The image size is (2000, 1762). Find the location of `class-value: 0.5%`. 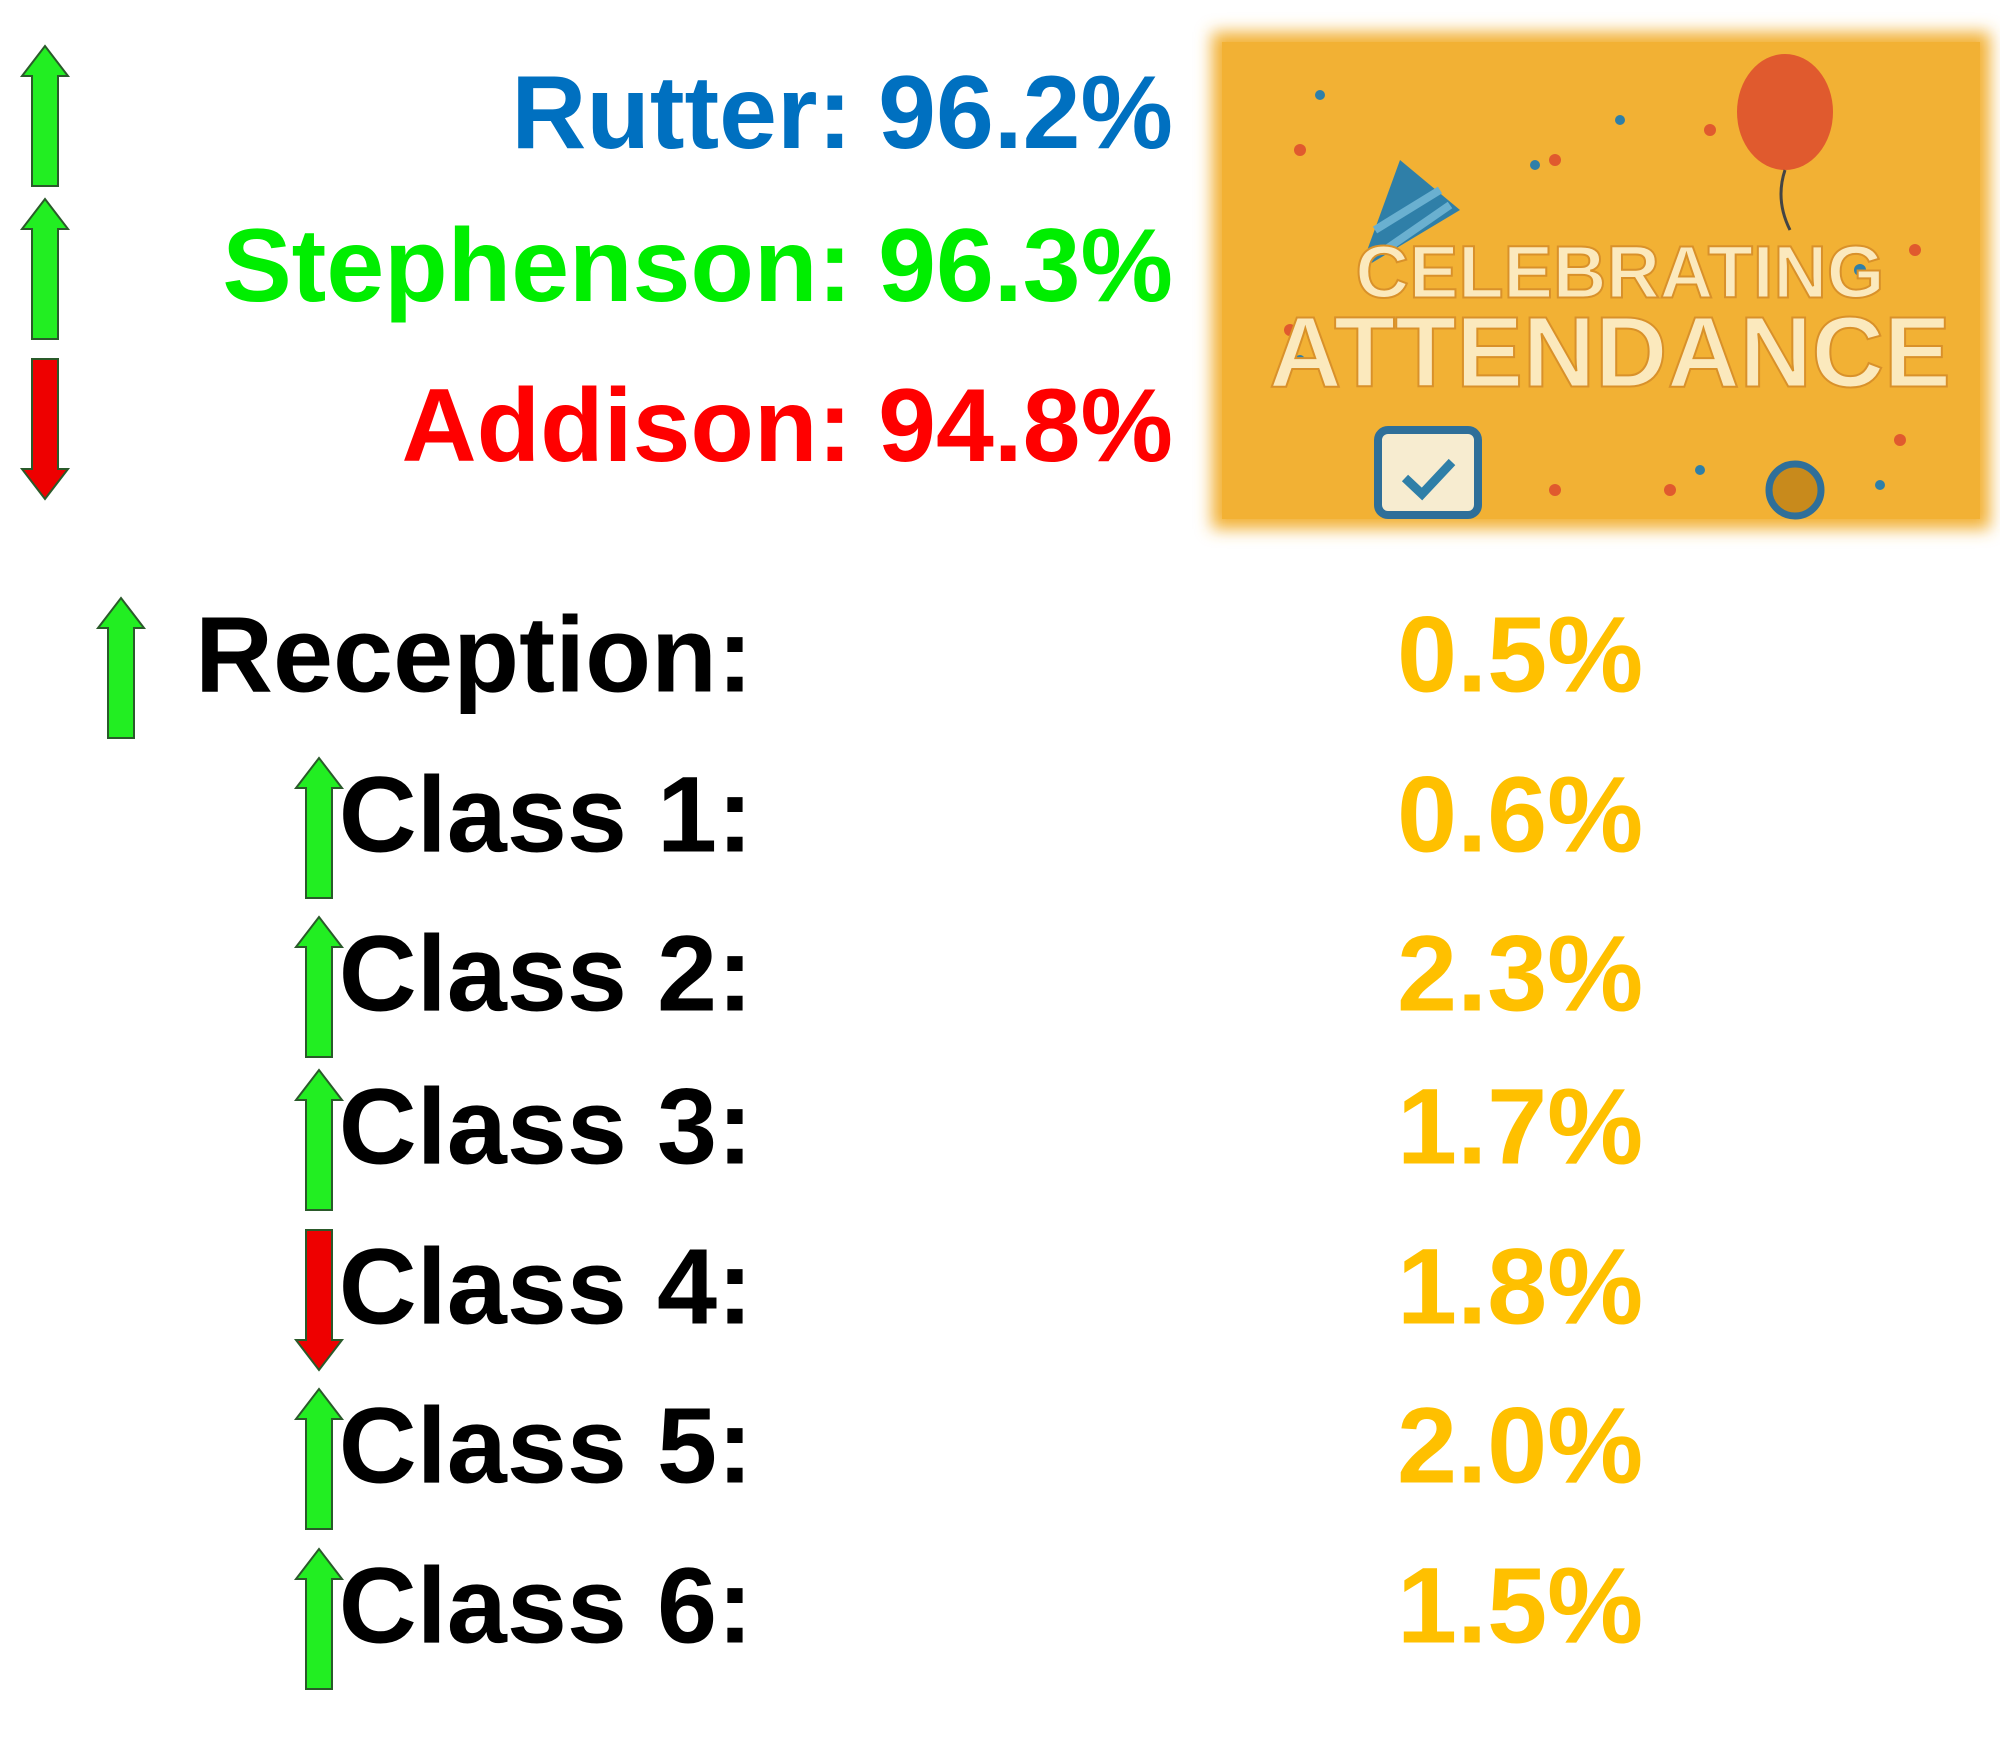

class-value: 0.5% is located at coordinates (1520, 654).